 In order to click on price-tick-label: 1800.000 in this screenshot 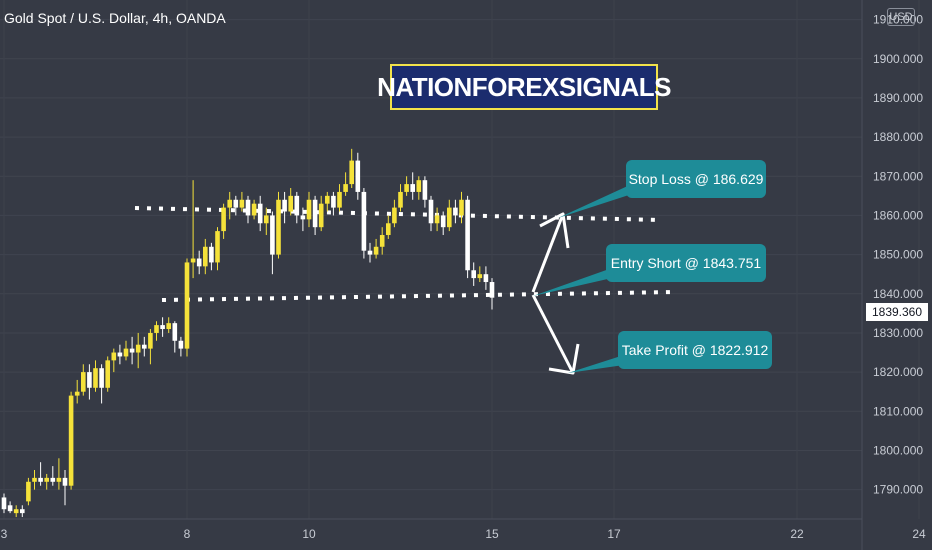, I will do `click(898, 450)`.